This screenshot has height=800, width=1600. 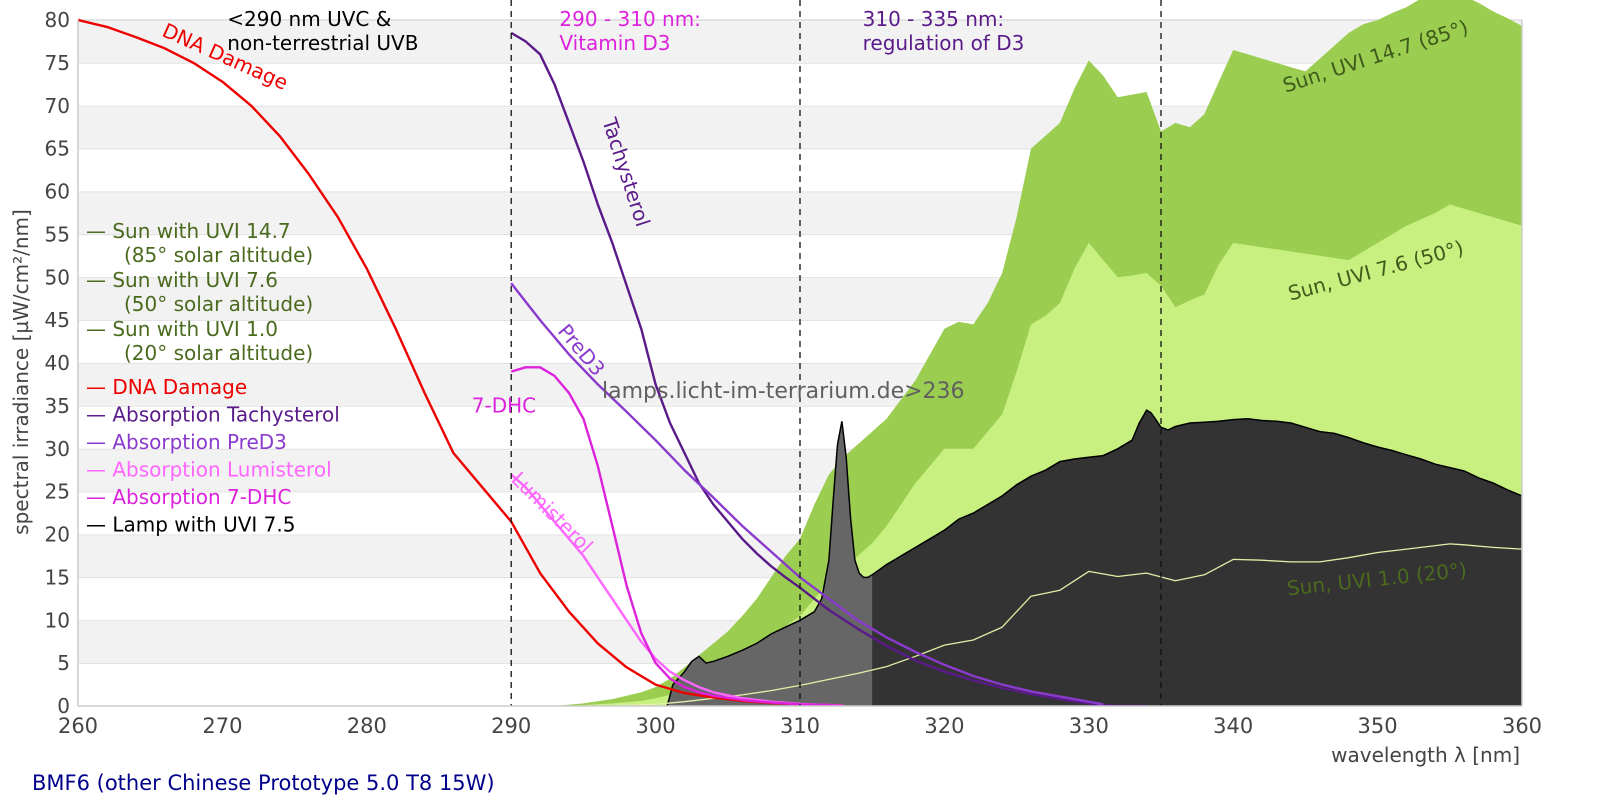 What do you see at coordinates (57, 406) in the screenshot?
I see `y-tick-label: 35` at bounding box center [57, 406].